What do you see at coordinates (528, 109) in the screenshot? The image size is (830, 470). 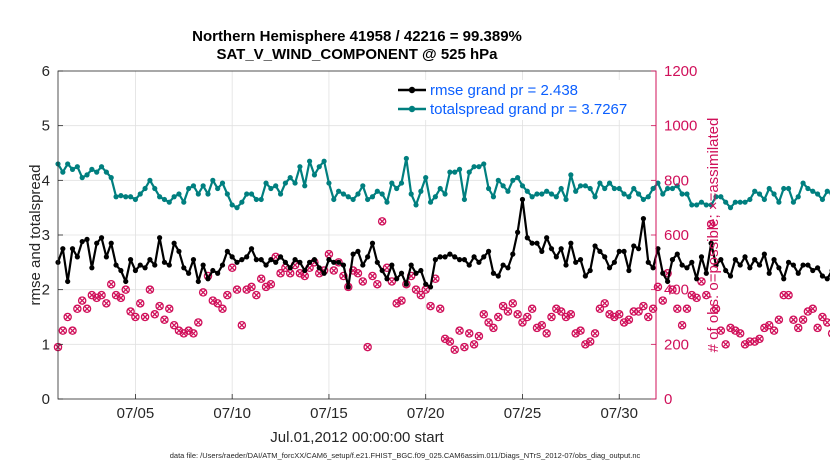 I see `legend-label-totalspread: totalspread grand pr = 3.7267` at bounding box center [528, 109].